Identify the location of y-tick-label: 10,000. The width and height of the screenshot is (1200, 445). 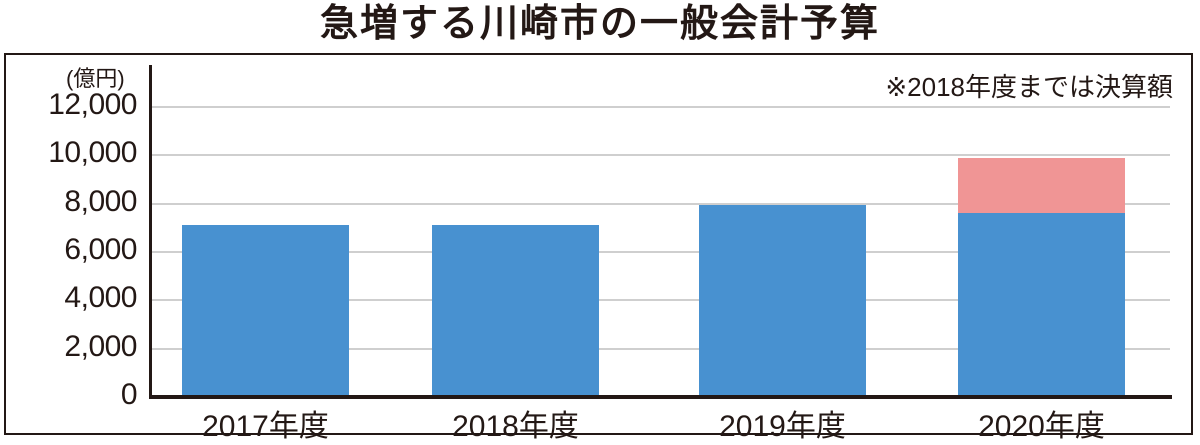
(92, 153).